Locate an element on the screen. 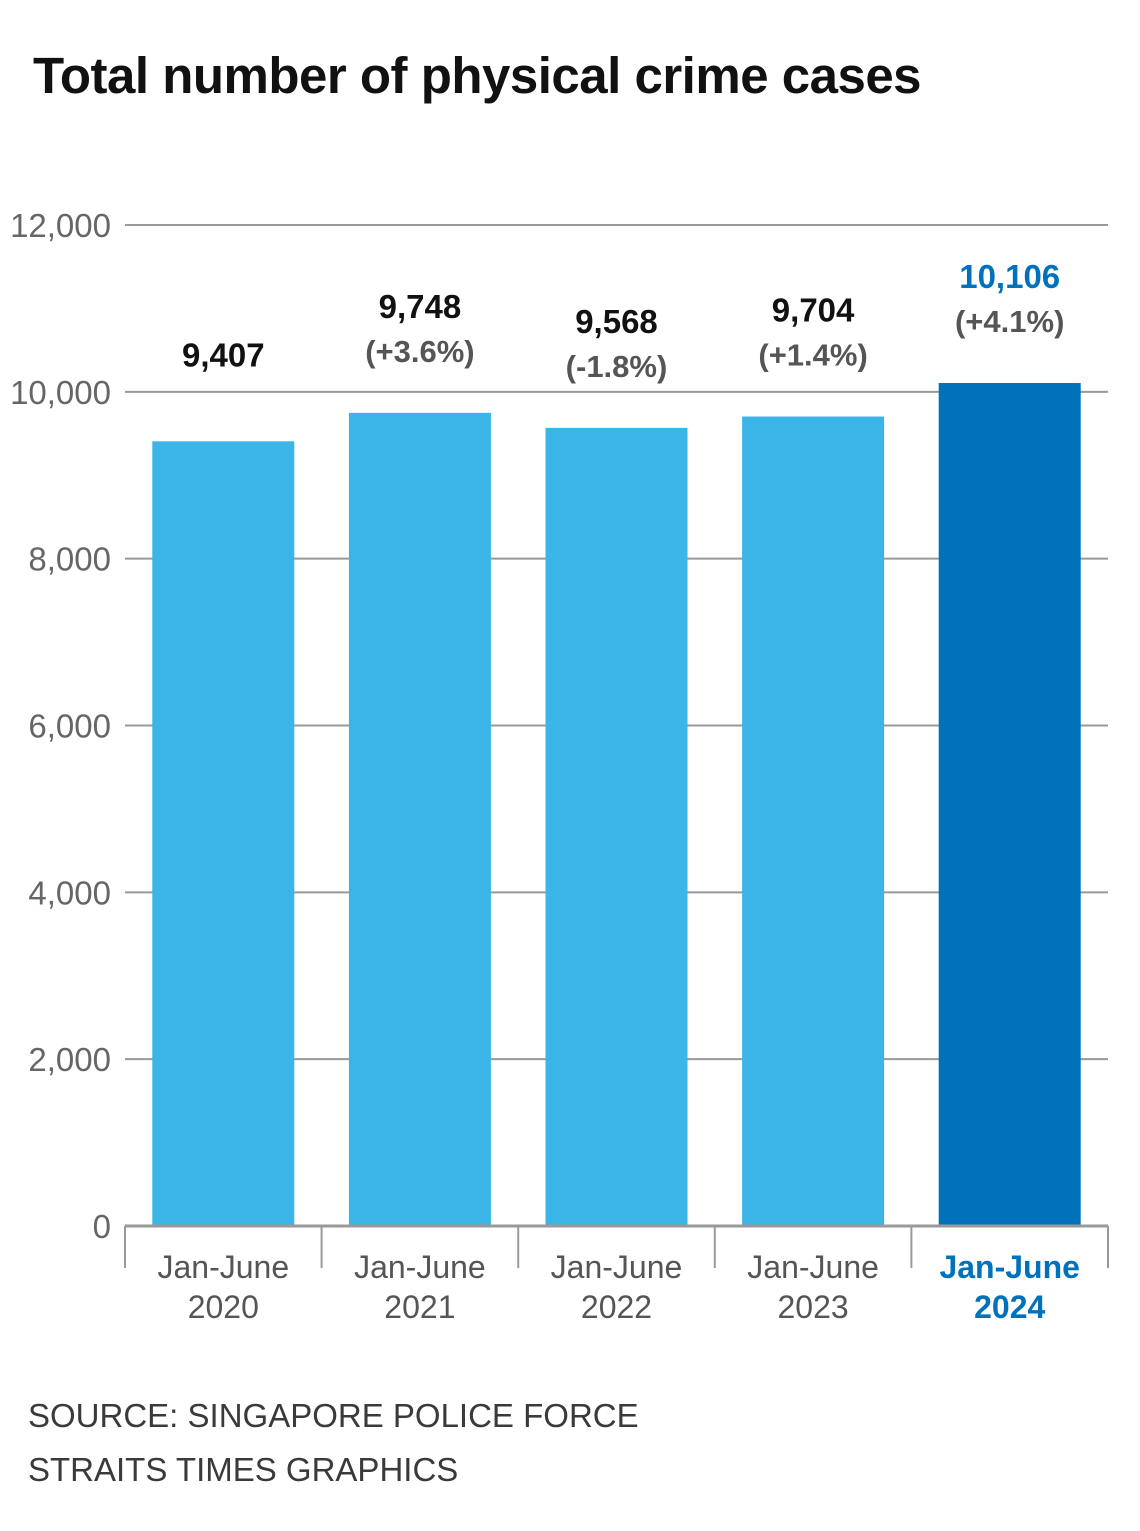  change-label: (-1.8%) is located at coordinates (617, 366).